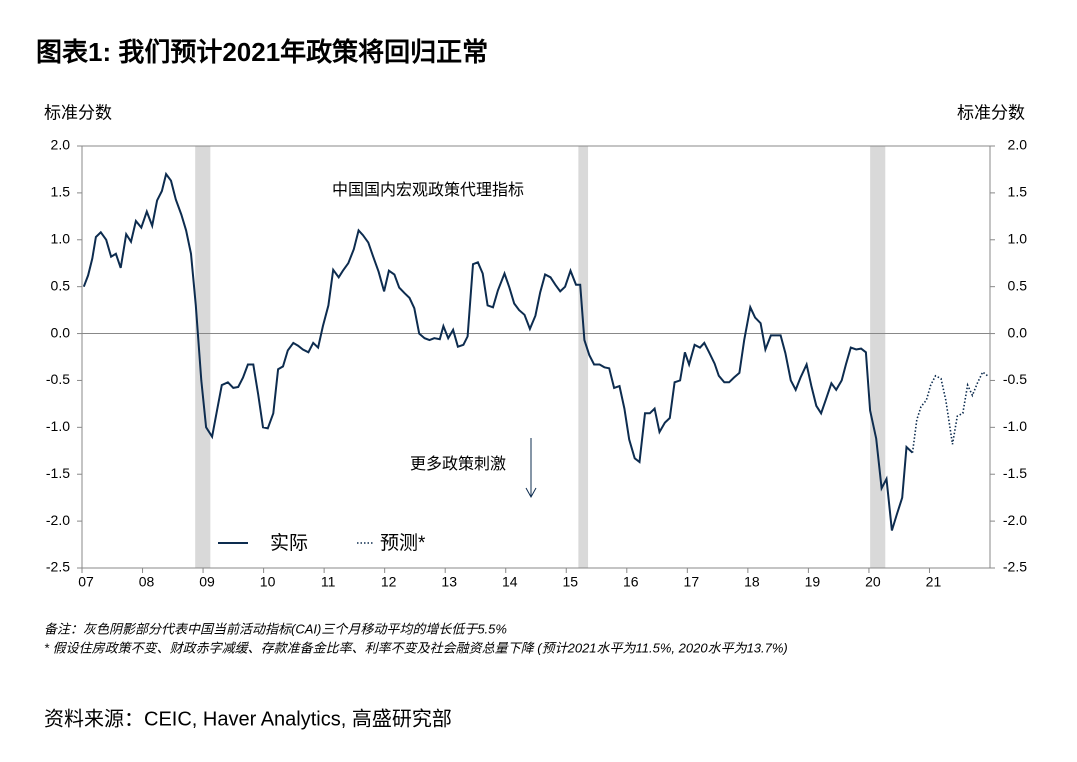 The image size is (1077, 762). Describe the element at coordinates (248, 718) in the screenshot. I see `source: 资料来源：CEIC, Haver Analytics, 高盛研究部` at that location.